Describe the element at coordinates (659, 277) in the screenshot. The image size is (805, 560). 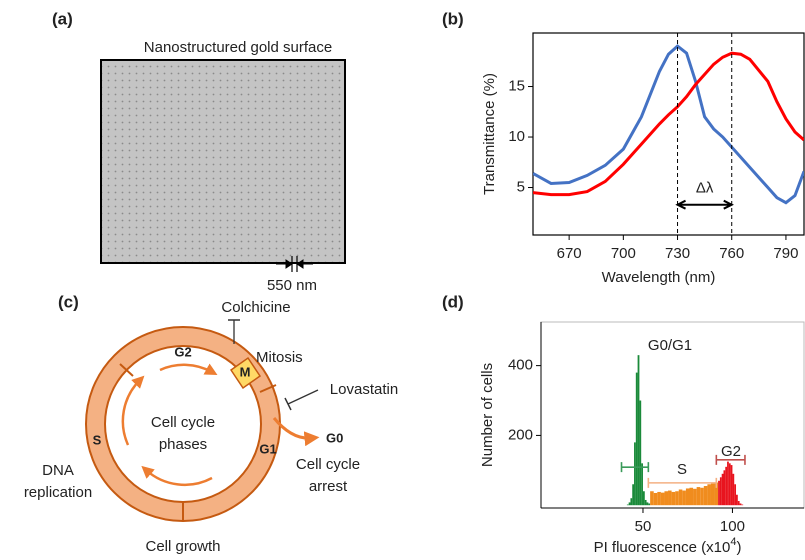
I see `x-axis-label: Wavelength (nm)` at that location.